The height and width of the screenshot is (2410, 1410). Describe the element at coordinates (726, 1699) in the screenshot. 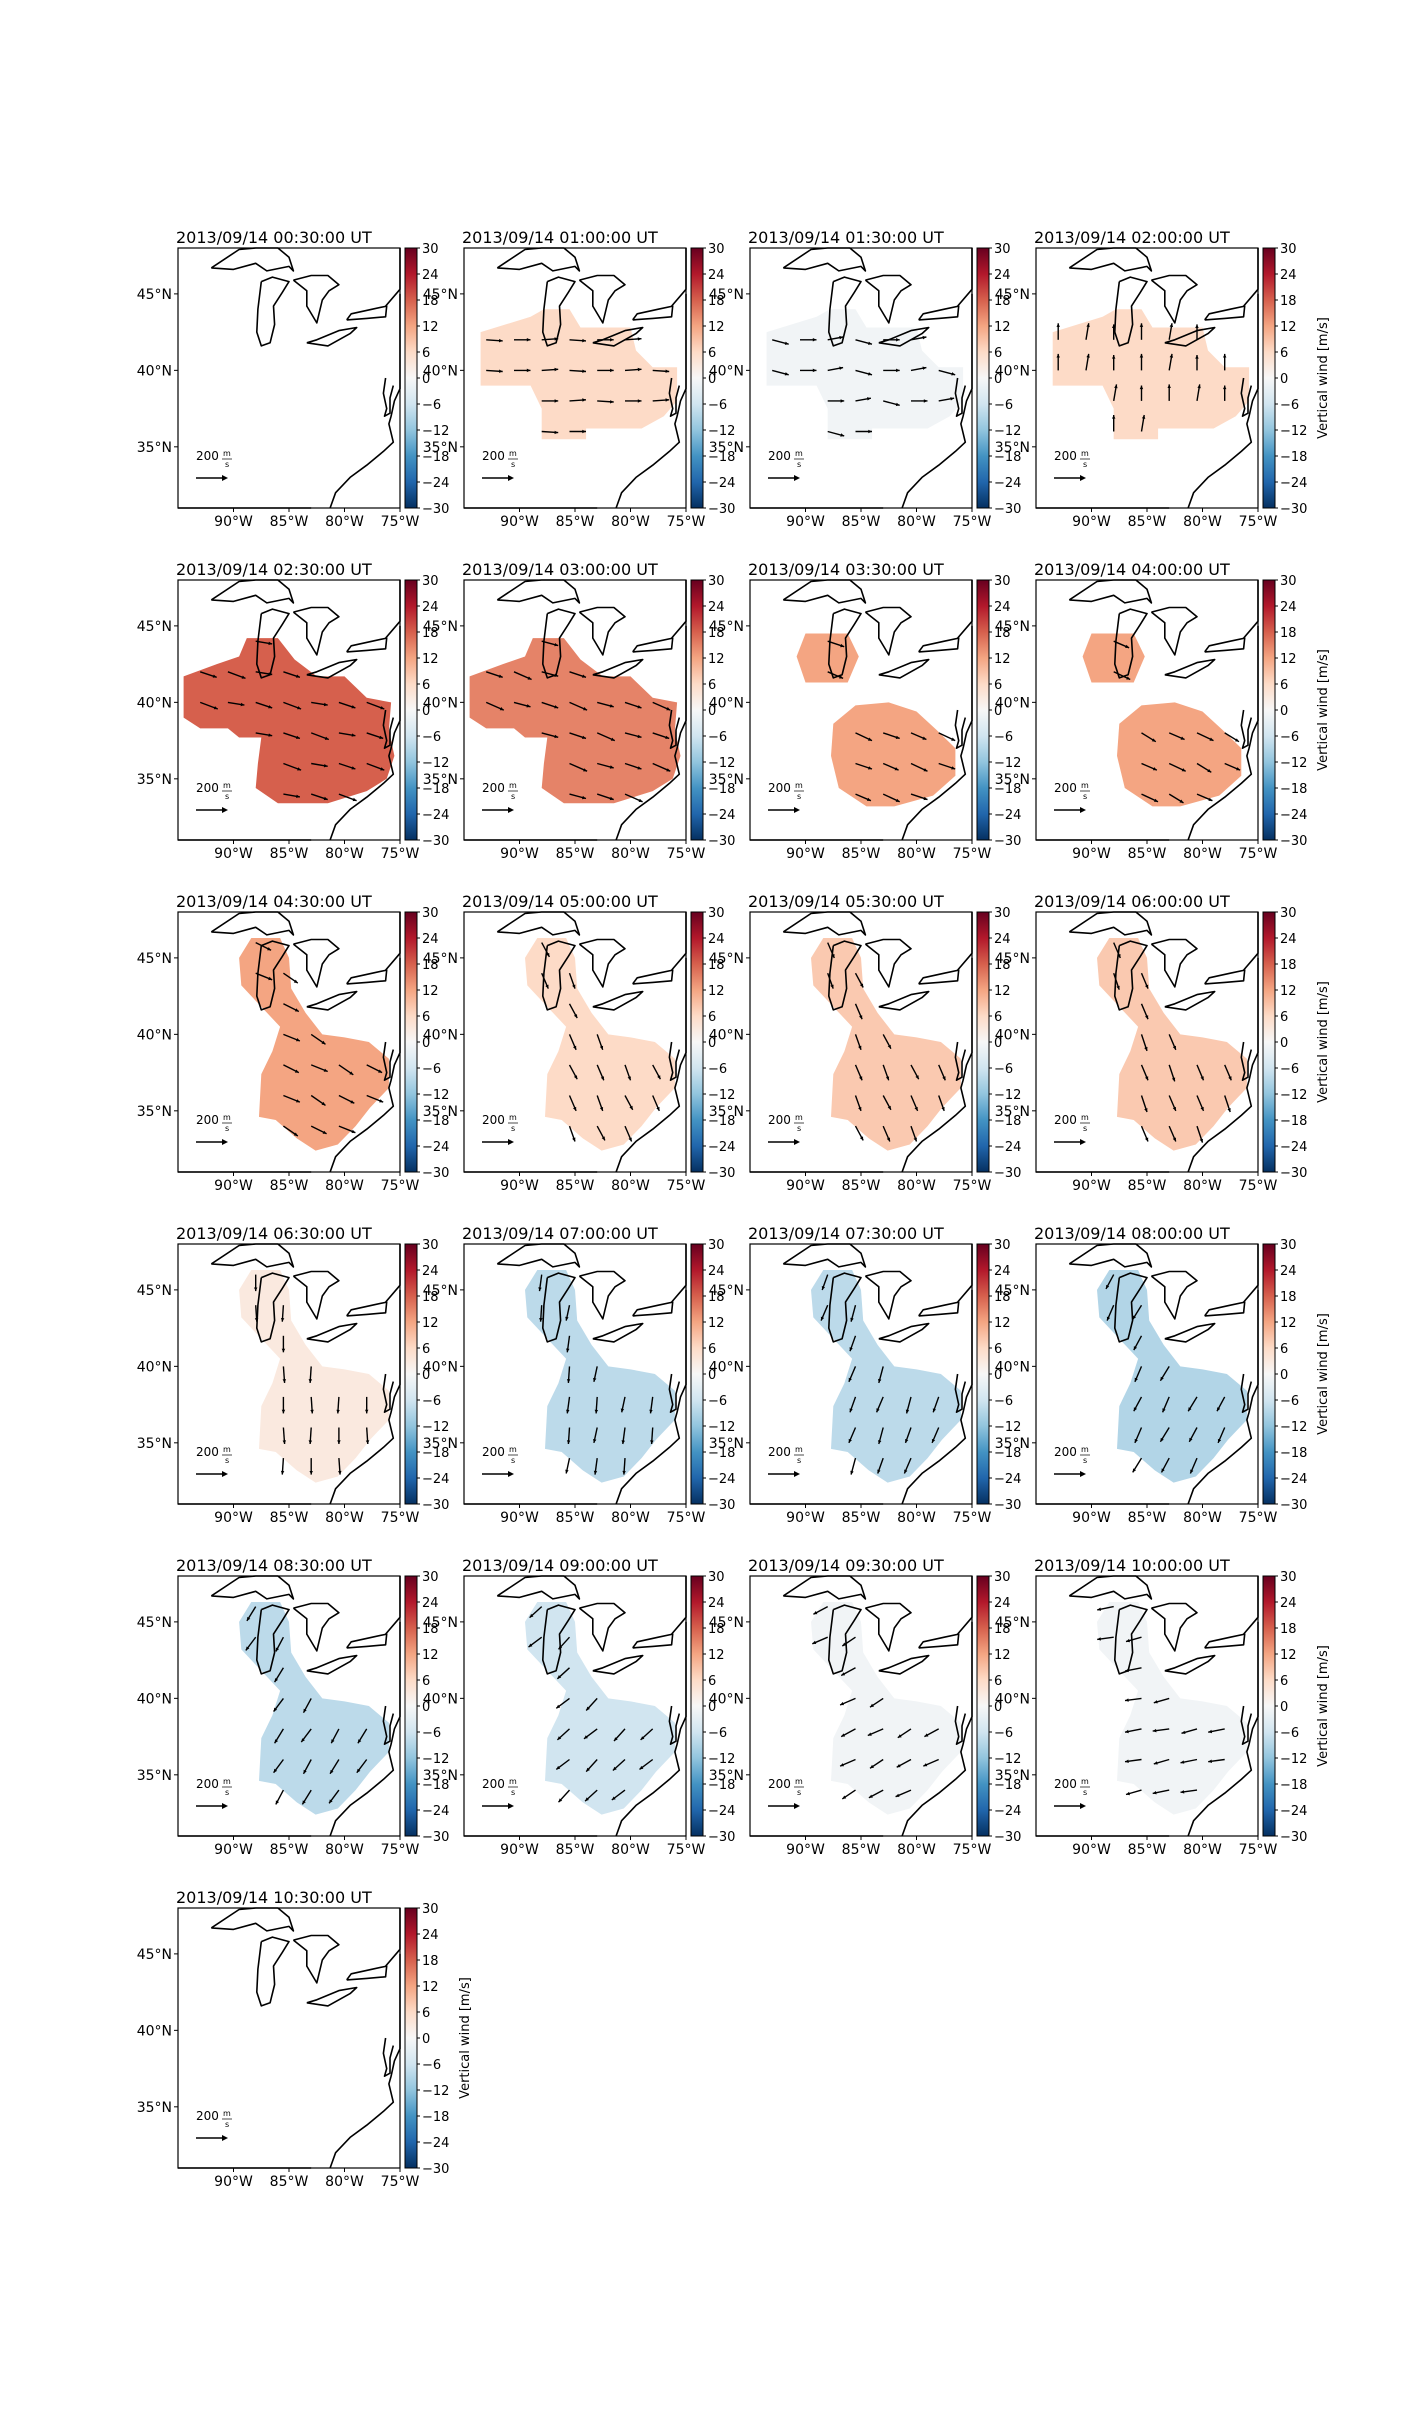

I see `lat-tick-label: 40°N` at that location.